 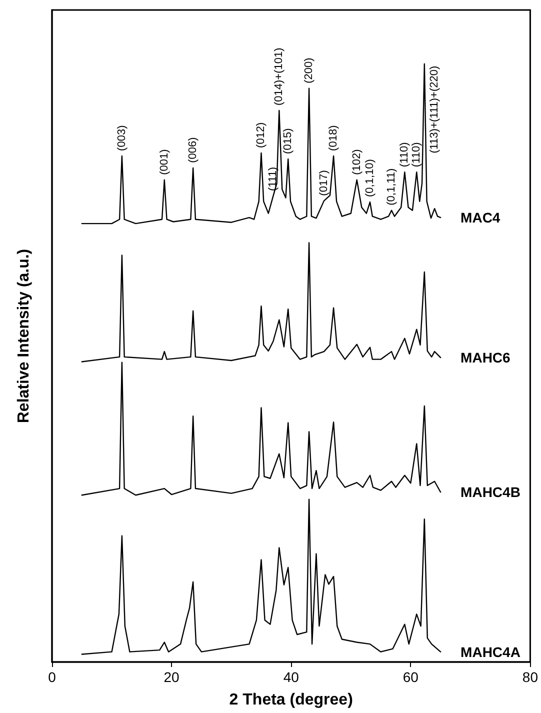 What do you see at coordinates (291, 677) in the screenshot?
I see `x-tick-label: 40` at bounding box center [291, 677].